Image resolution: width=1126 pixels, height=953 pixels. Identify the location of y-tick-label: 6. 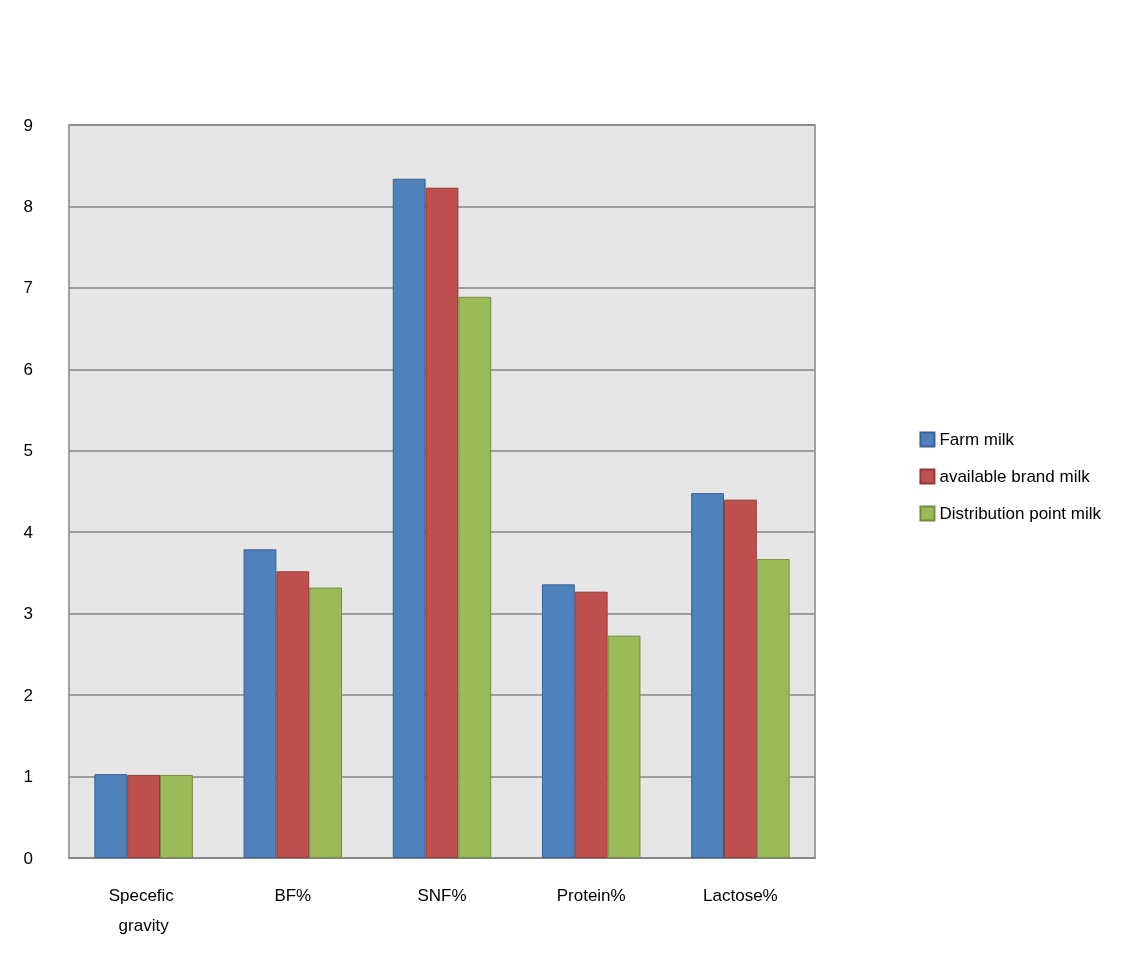
(28, 369).